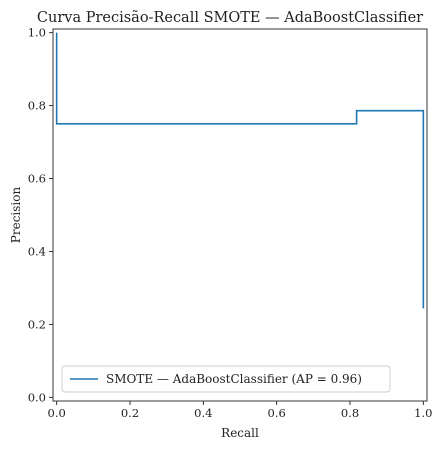  What do you see at coordinates (240, 433) in the screenshot?
I see `x-axis-label: Recall` at bounding box center [240, 433].